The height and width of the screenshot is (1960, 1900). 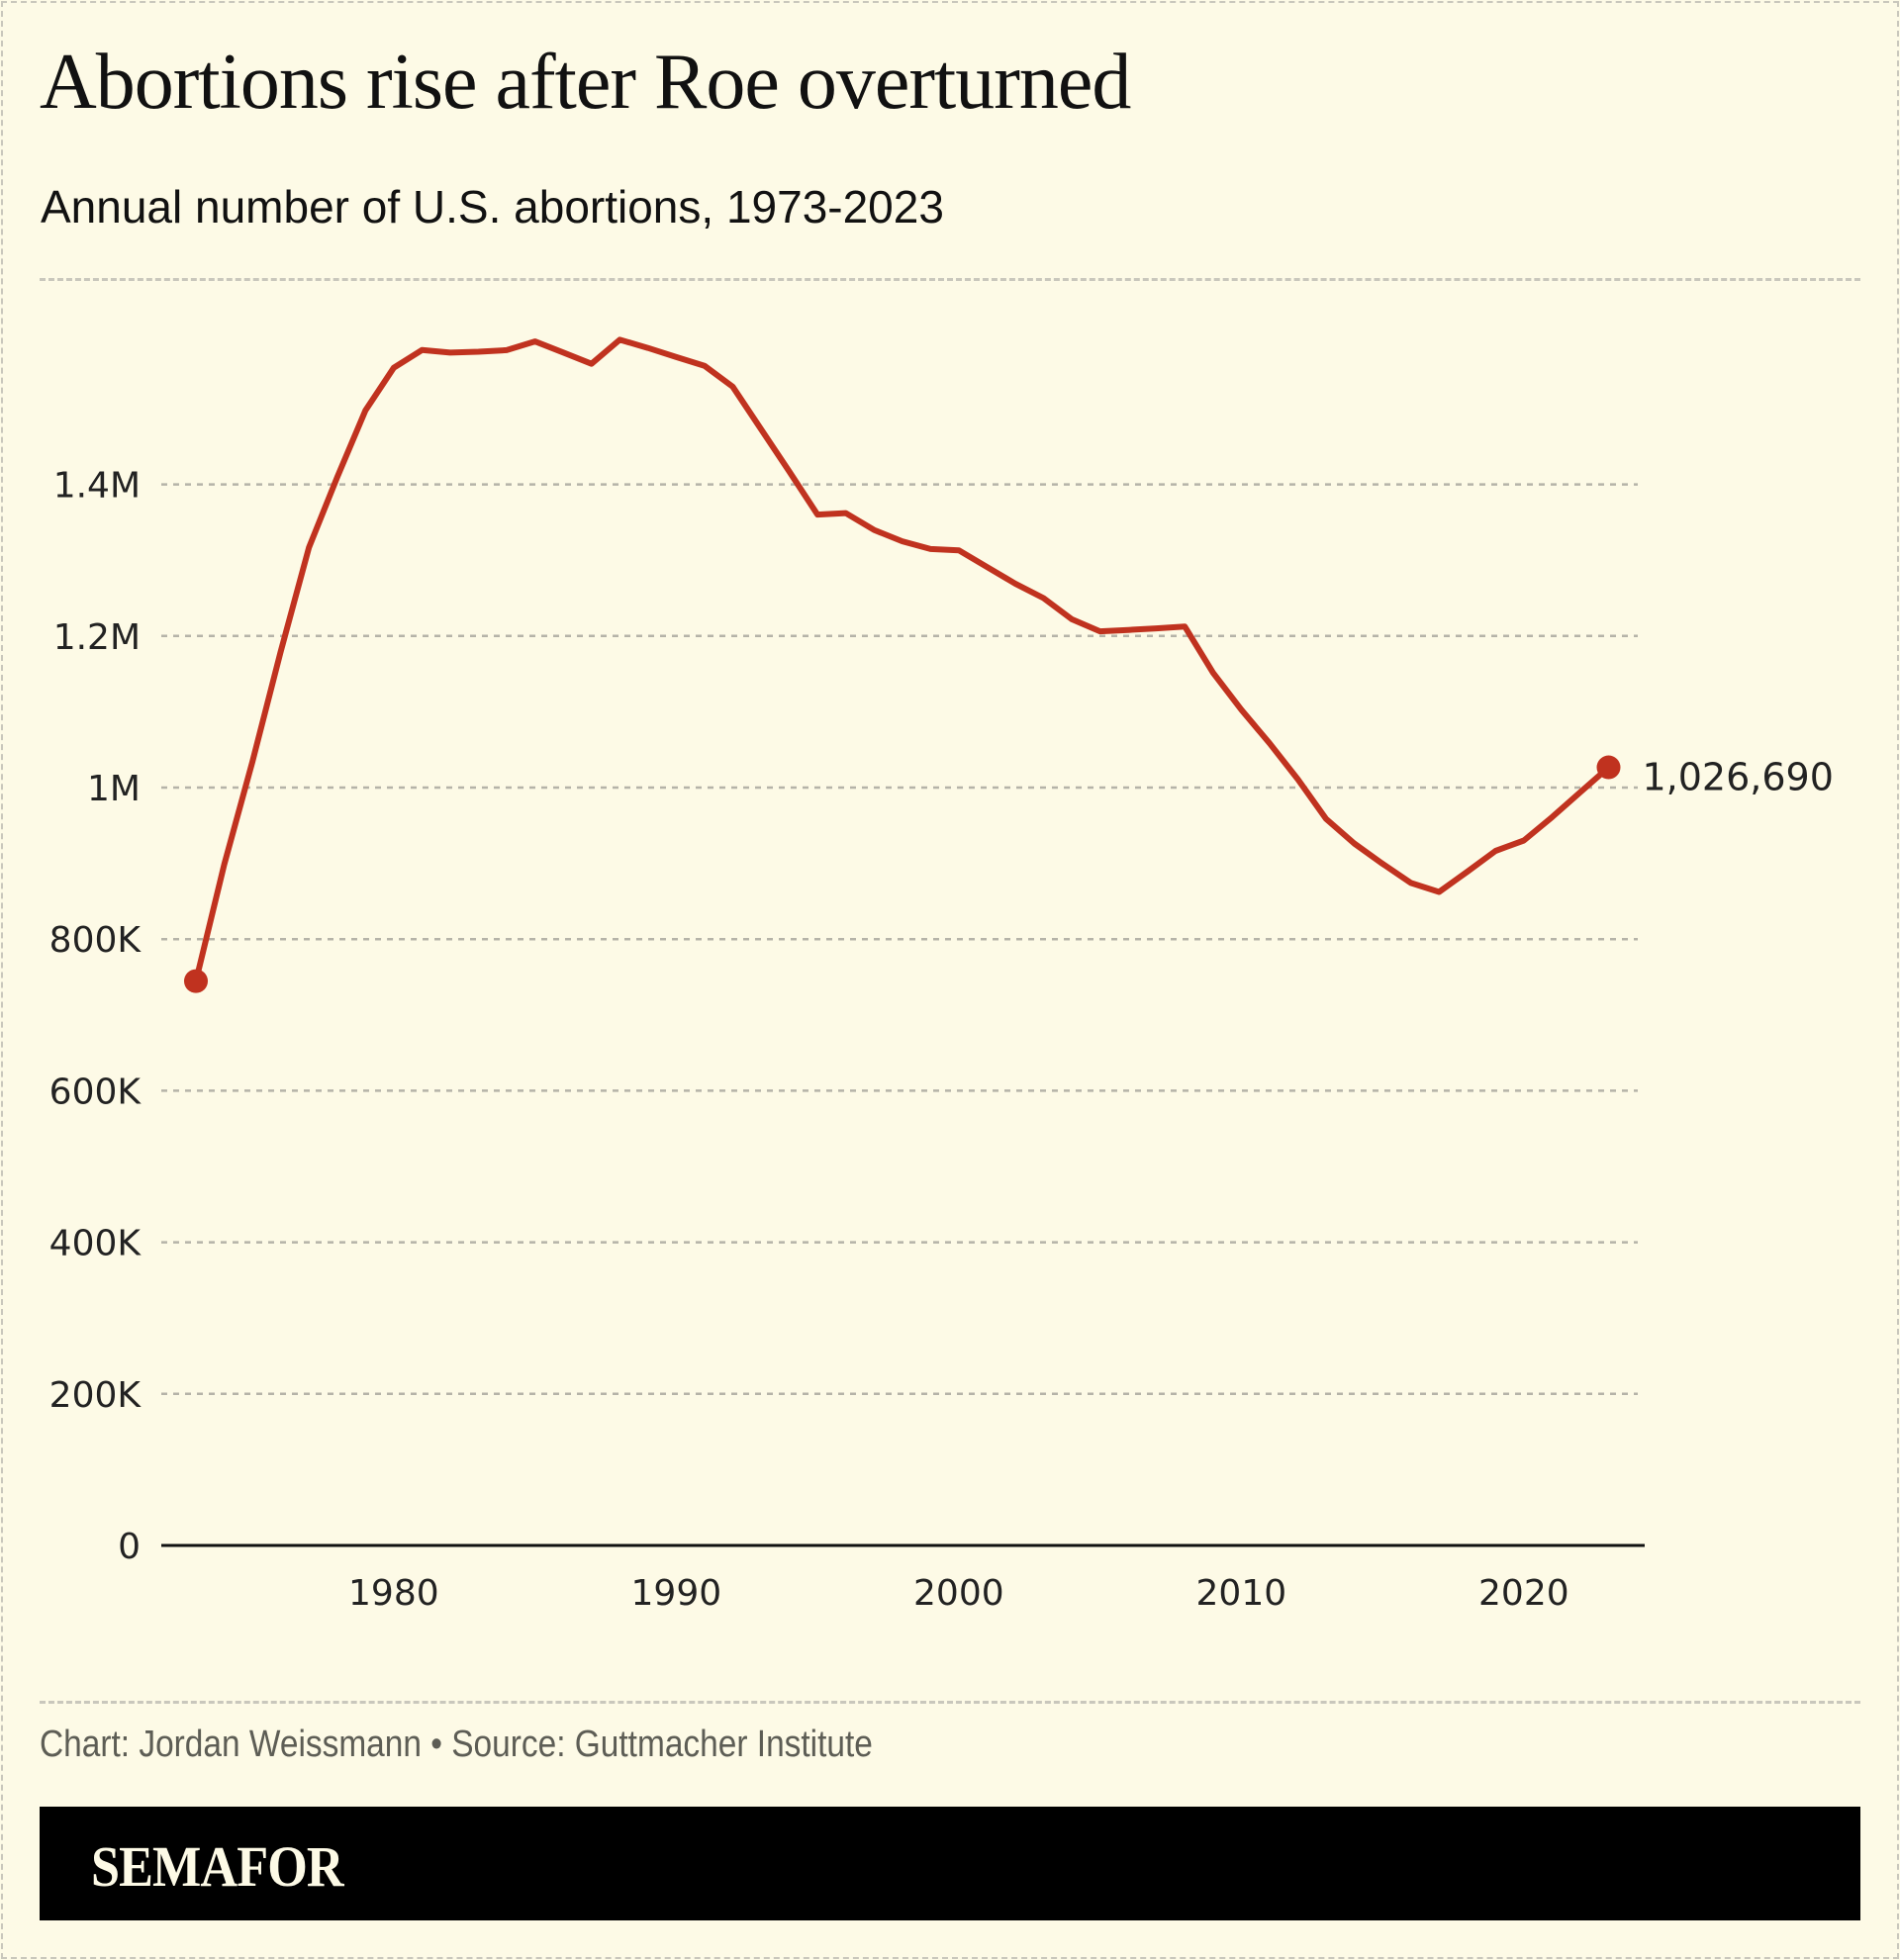 I want to click on x-tick-label: 2020, so click(x=1524, y=1593).